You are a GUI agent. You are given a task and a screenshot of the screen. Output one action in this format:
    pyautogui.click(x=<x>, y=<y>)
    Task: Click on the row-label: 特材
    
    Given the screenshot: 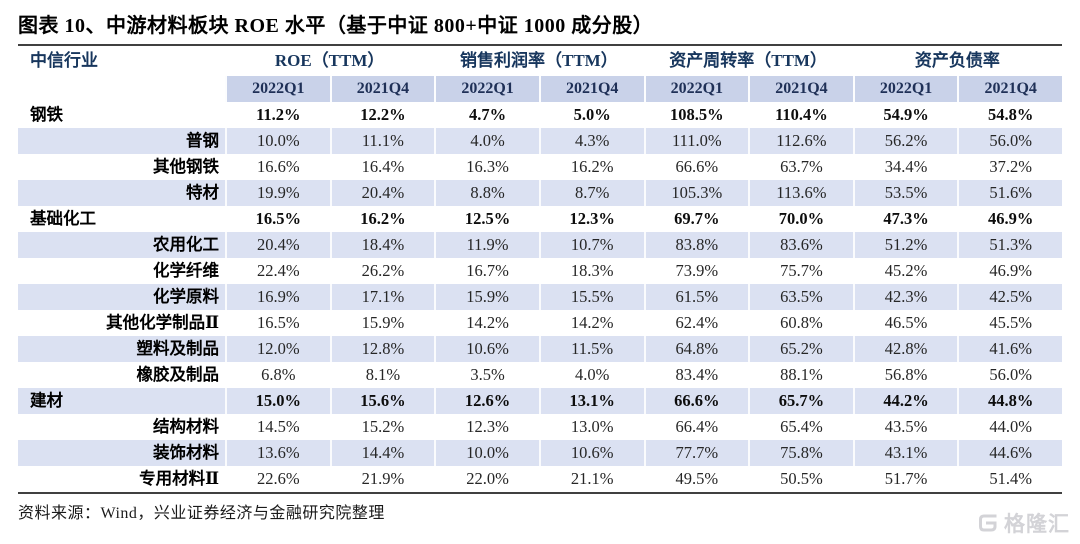 What is the action you would take?
    pyautogui.click(x=202, y=192)
    